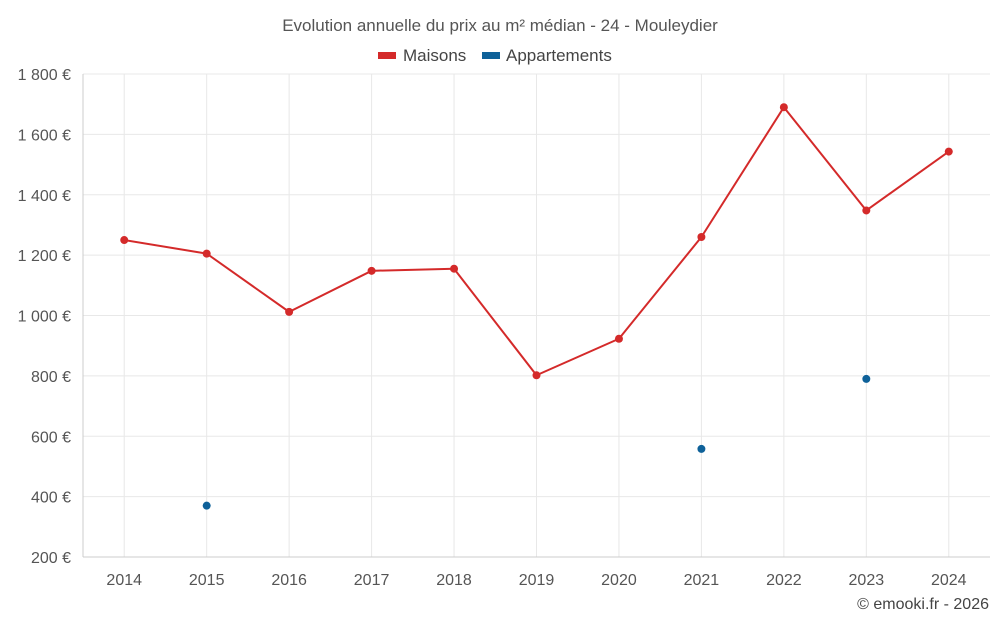 The height and width of the screenshot is (625, 1000). Describe the element at coordinates (51, 558) in the screenshot. I see `y-tick-label: 200 €` at that location.